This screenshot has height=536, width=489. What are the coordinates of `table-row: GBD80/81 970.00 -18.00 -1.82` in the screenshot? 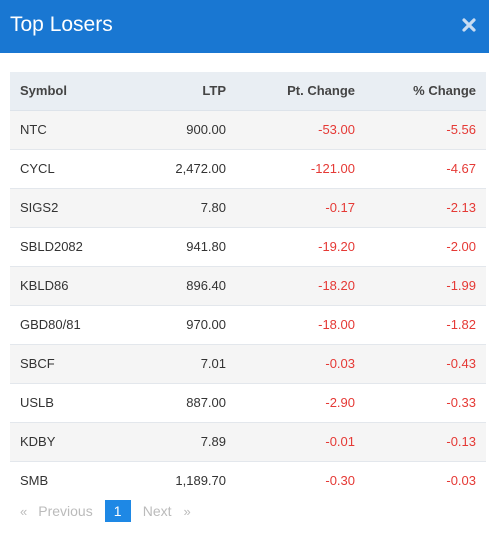 It's located at (248, 324).